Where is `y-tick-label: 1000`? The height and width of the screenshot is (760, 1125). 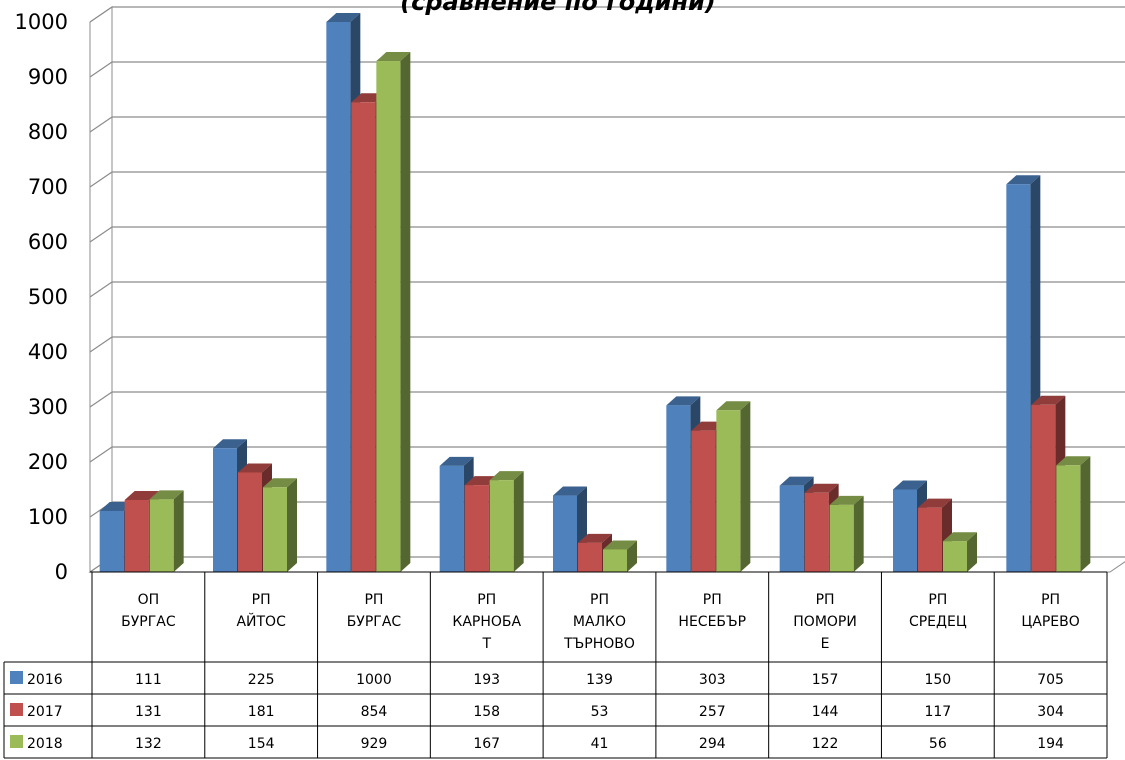
y-tick-label: 1000 is located at coordinates (41, 22).